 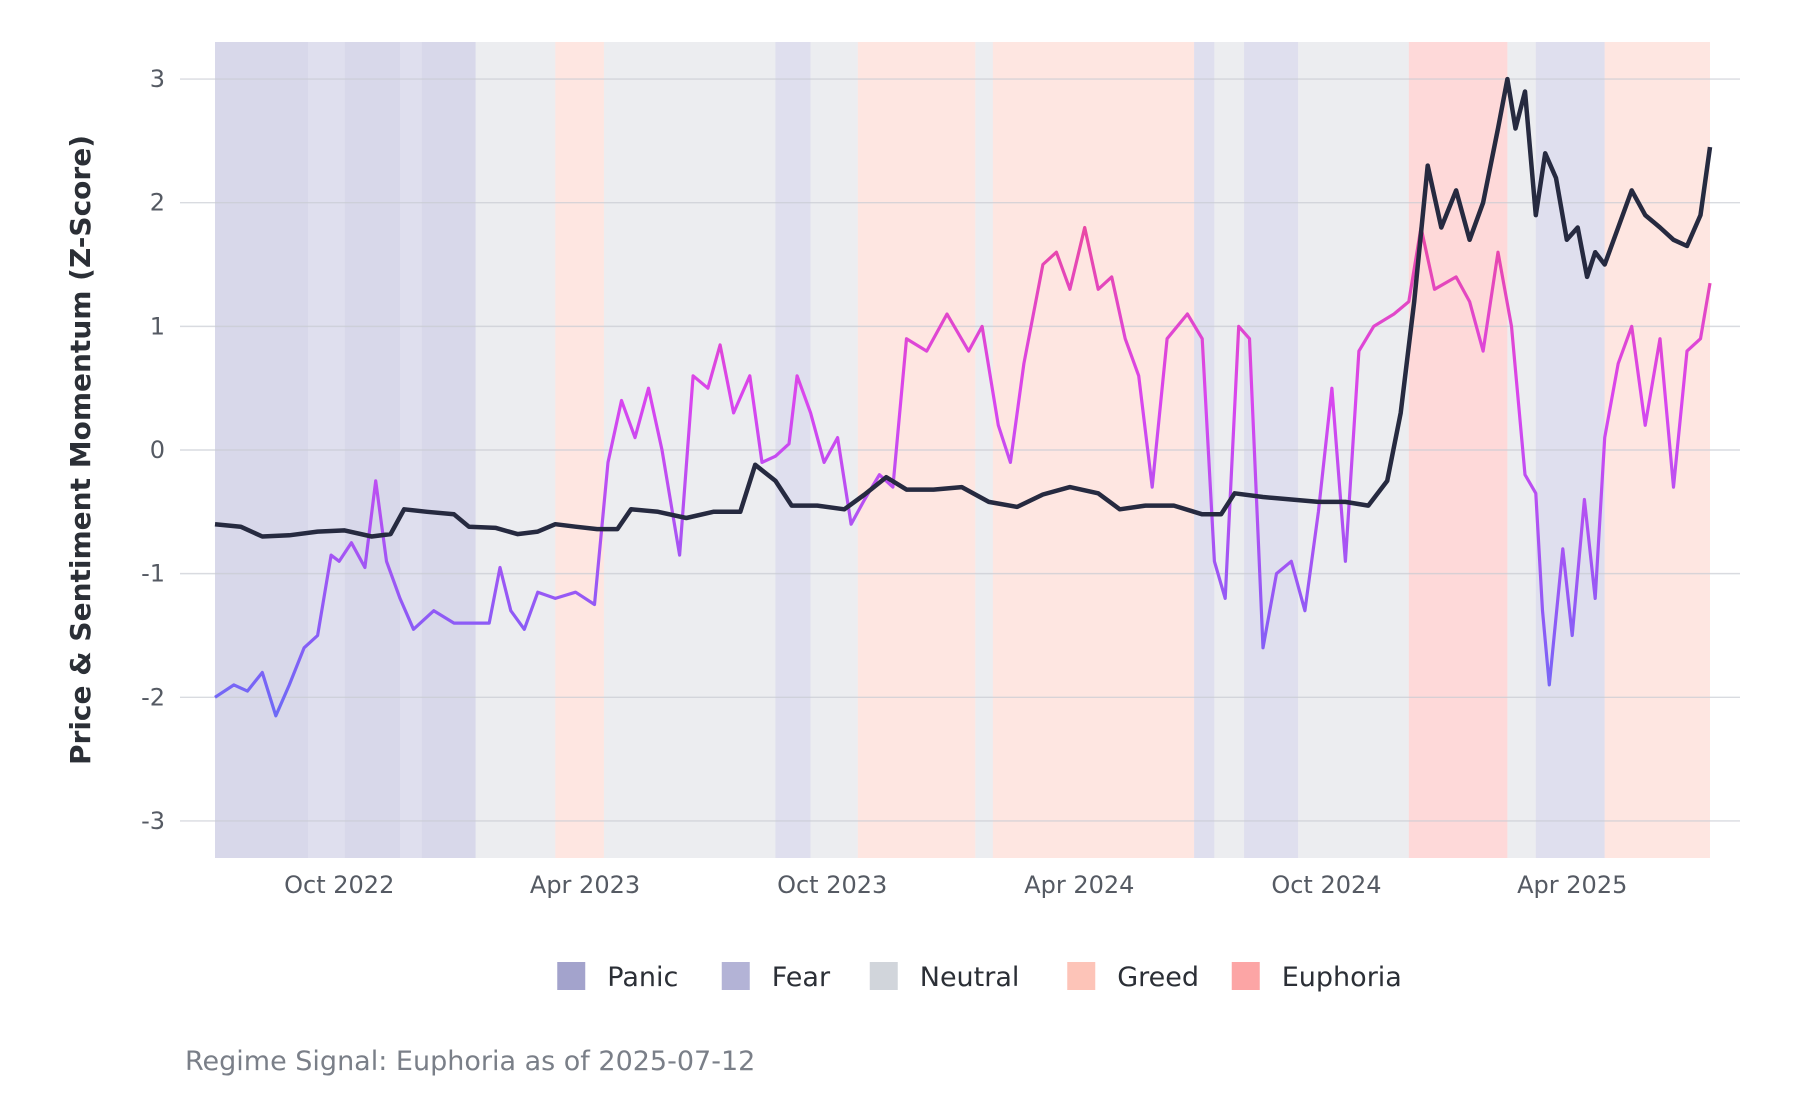 What do you see at coordinates (883, 976) in the screenshot?
I see `legend-swatch-neutral` at bounding box center [883, 976].